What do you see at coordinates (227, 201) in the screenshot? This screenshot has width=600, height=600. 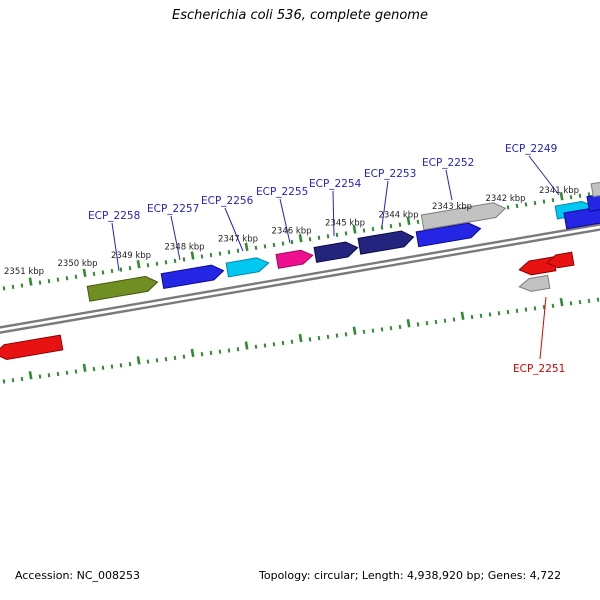 I see `gene-label-ECP_2256: ECP_2256` at bounding box center [227, 201].